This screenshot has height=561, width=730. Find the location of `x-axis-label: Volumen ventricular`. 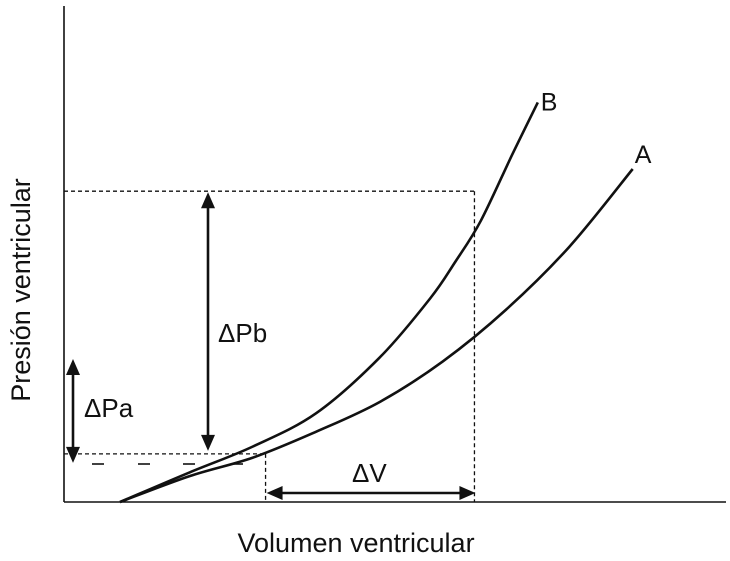

x-axis-label: Volumen ventricular is located at coordinates (355, 543).